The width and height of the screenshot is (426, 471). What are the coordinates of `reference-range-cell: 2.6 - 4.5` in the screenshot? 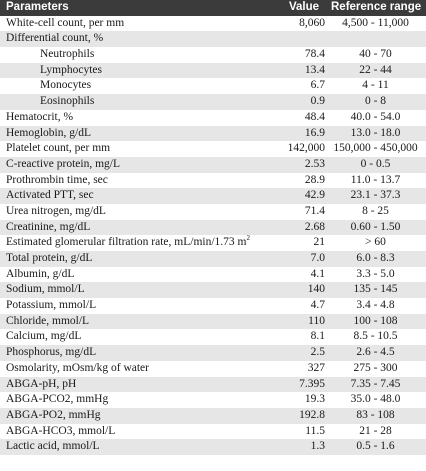 It's located at (375, 352).